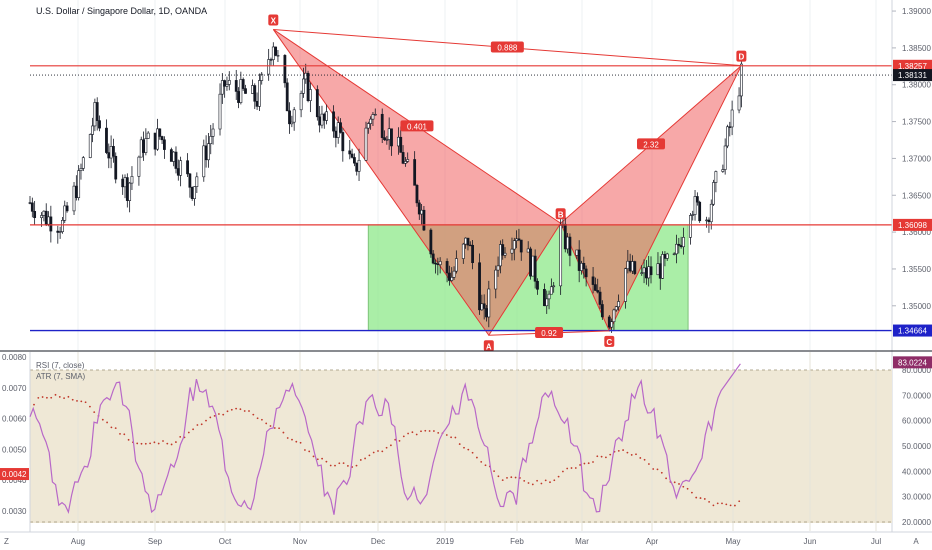 The width and height of the screenshot is (932, 550). I want to click on ratio-label: 0.92, so click(549, 333).